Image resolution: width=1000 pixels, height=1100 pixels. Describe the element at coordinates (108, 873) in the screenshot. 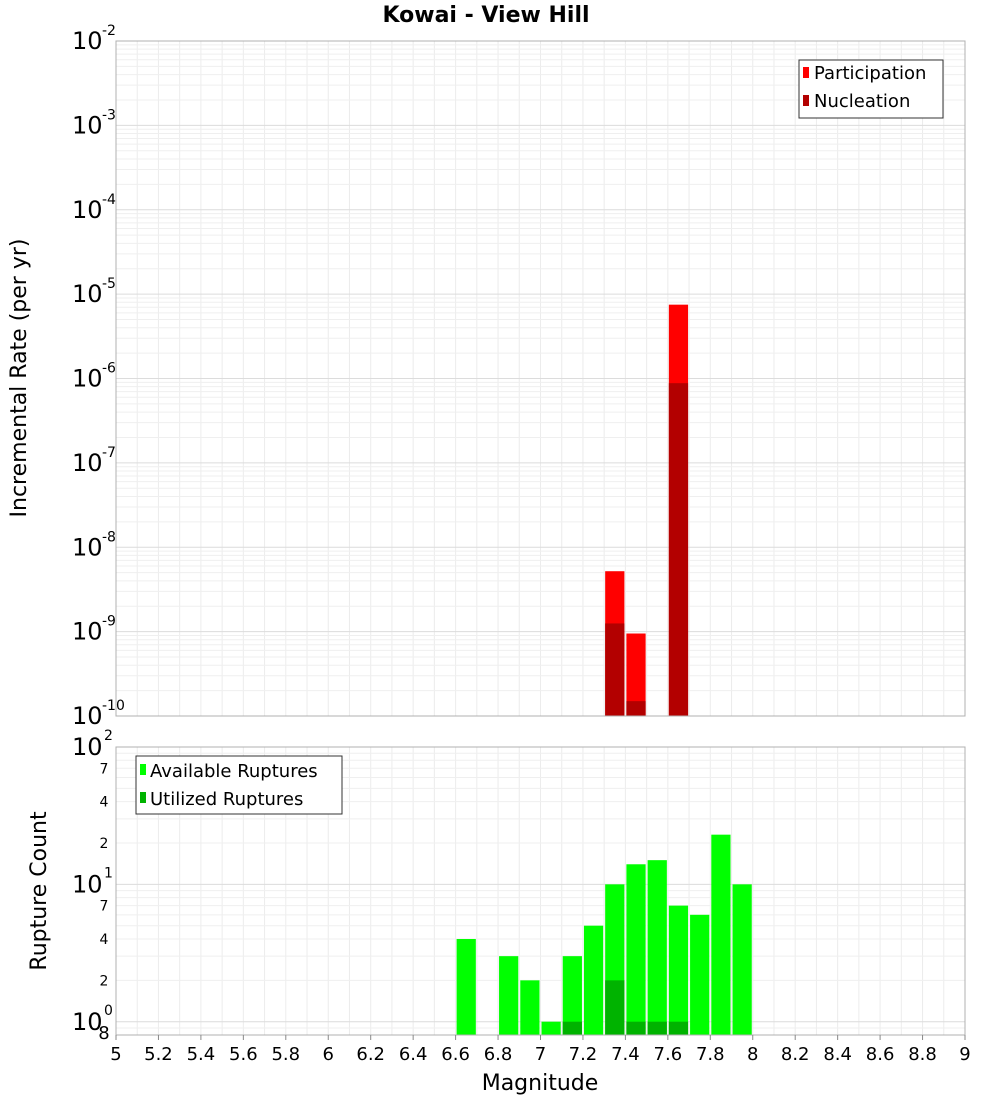

I see `y-tick-exponent: 1` at that location.